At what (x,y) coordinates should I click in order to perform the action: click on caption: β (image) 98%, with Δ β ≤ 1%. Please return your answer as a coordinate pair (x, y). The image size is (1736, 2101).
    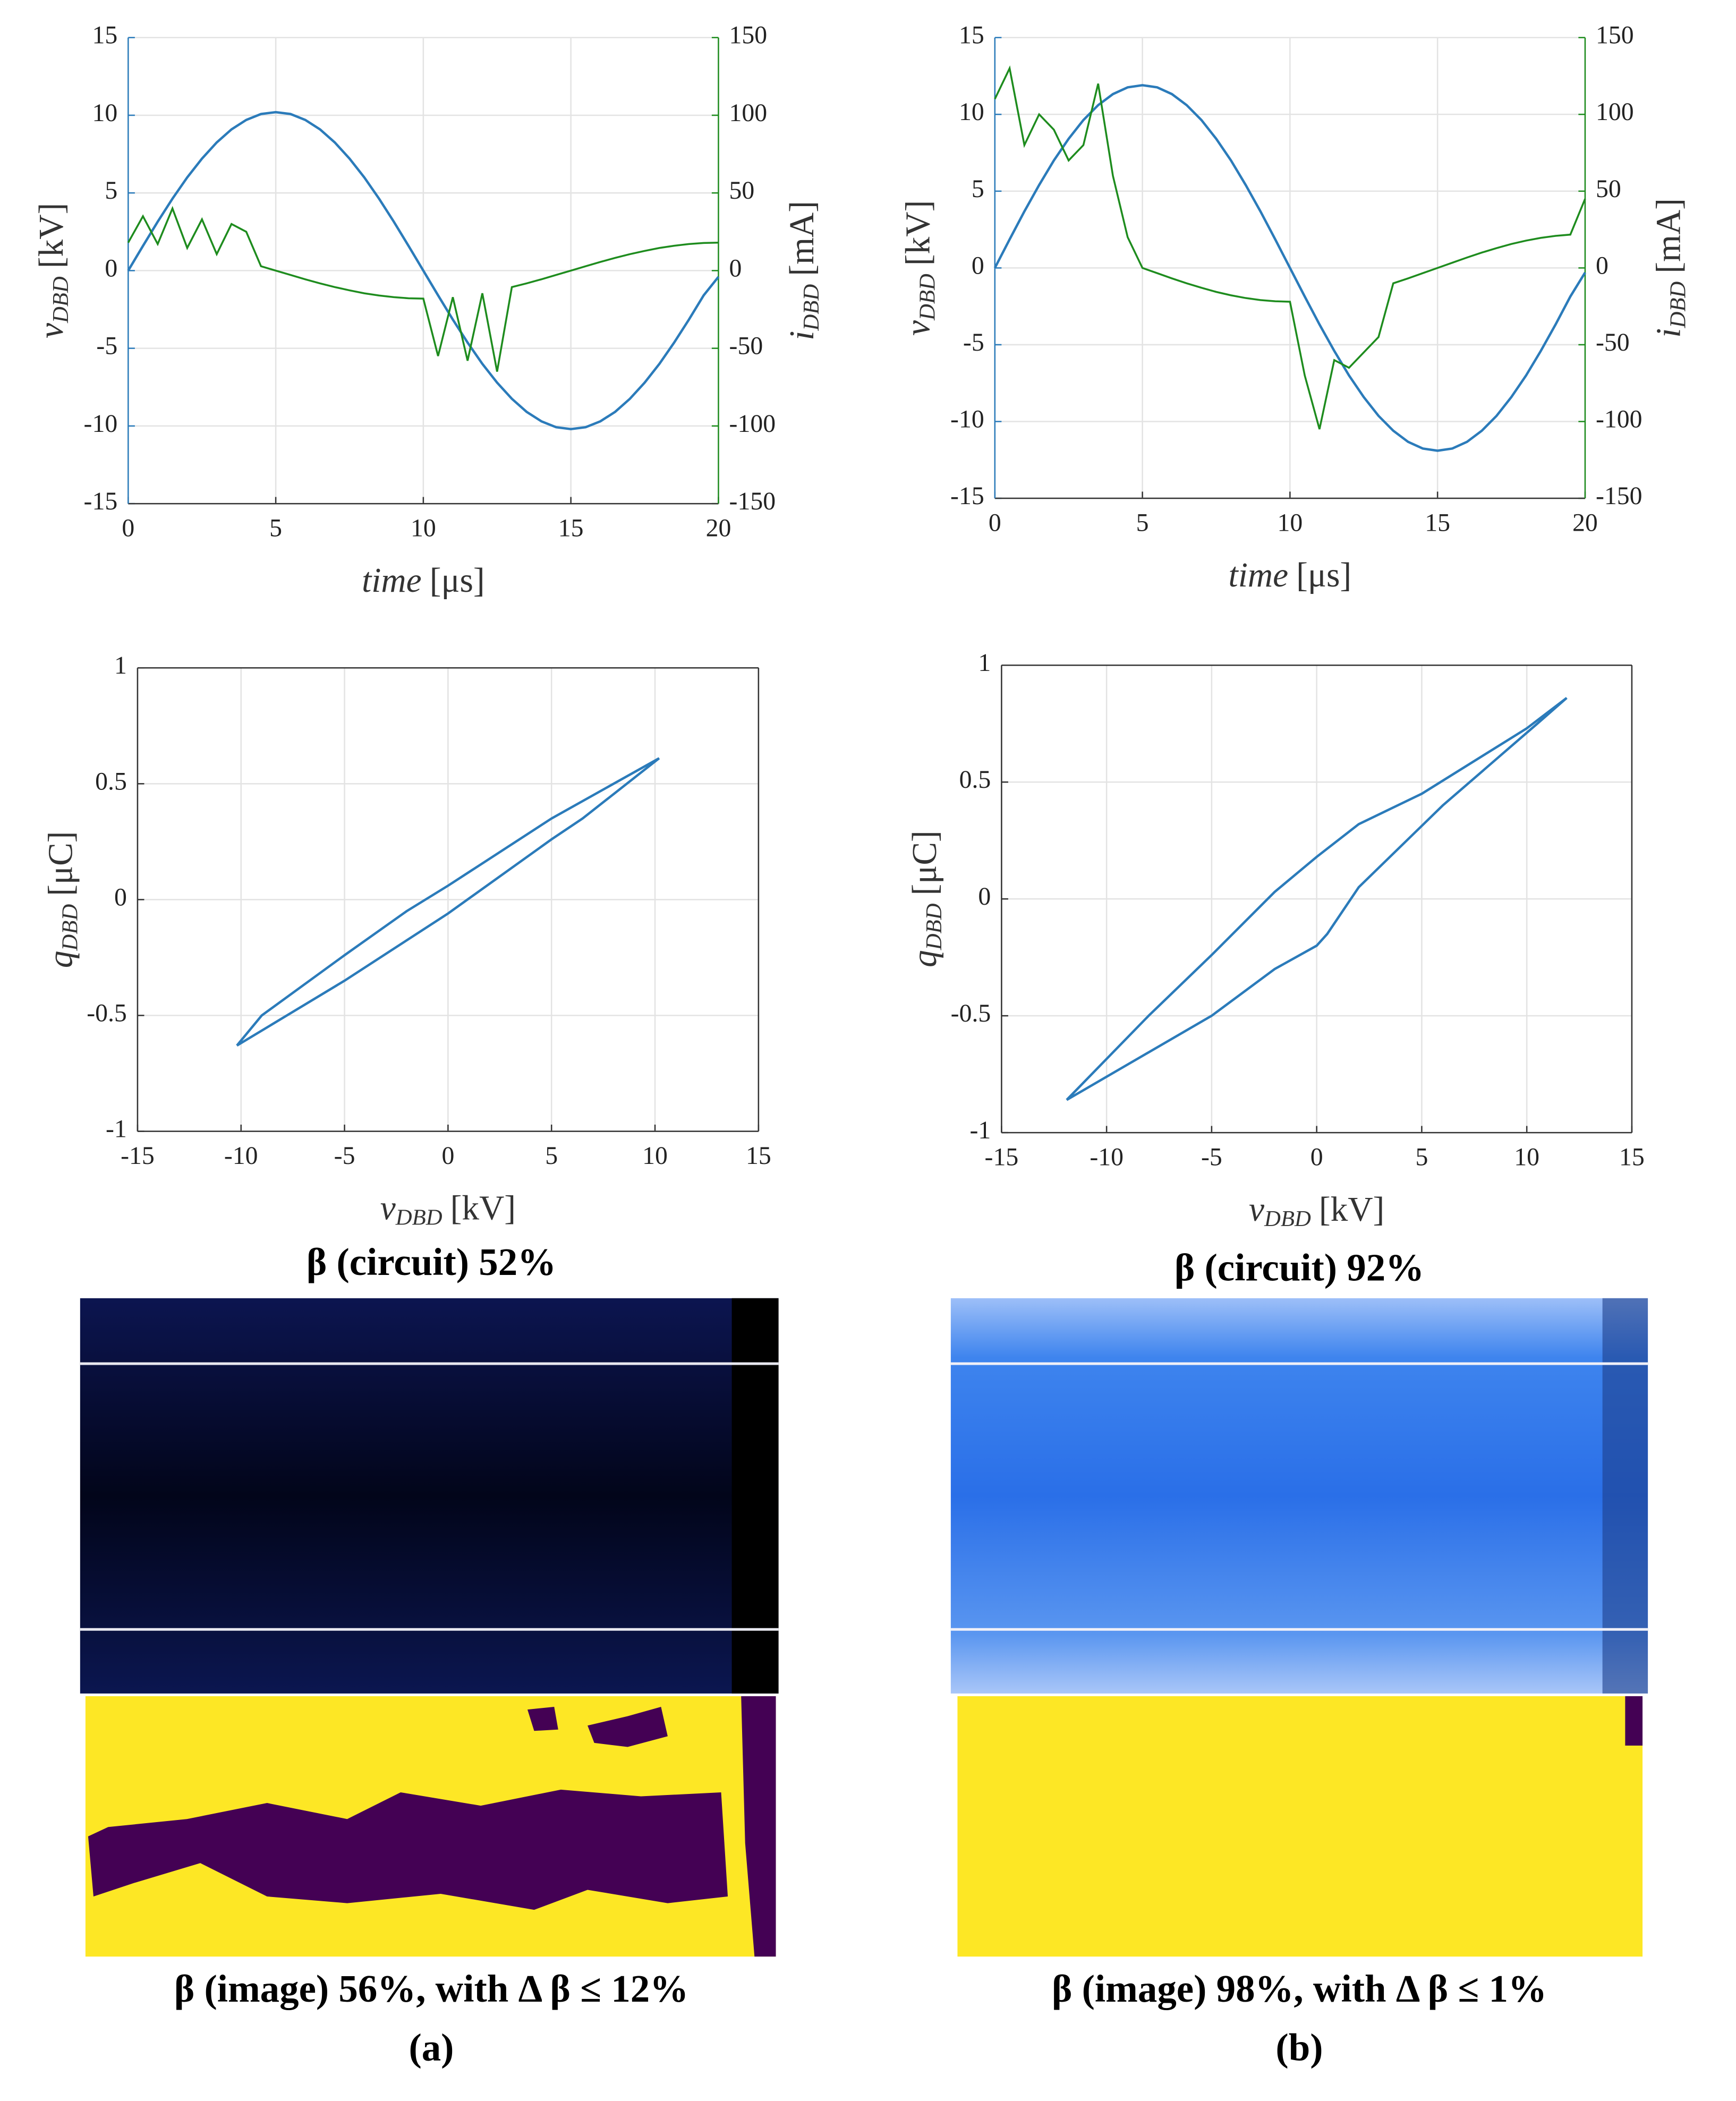
    Looking at the image, I should click on (1299, 1988).